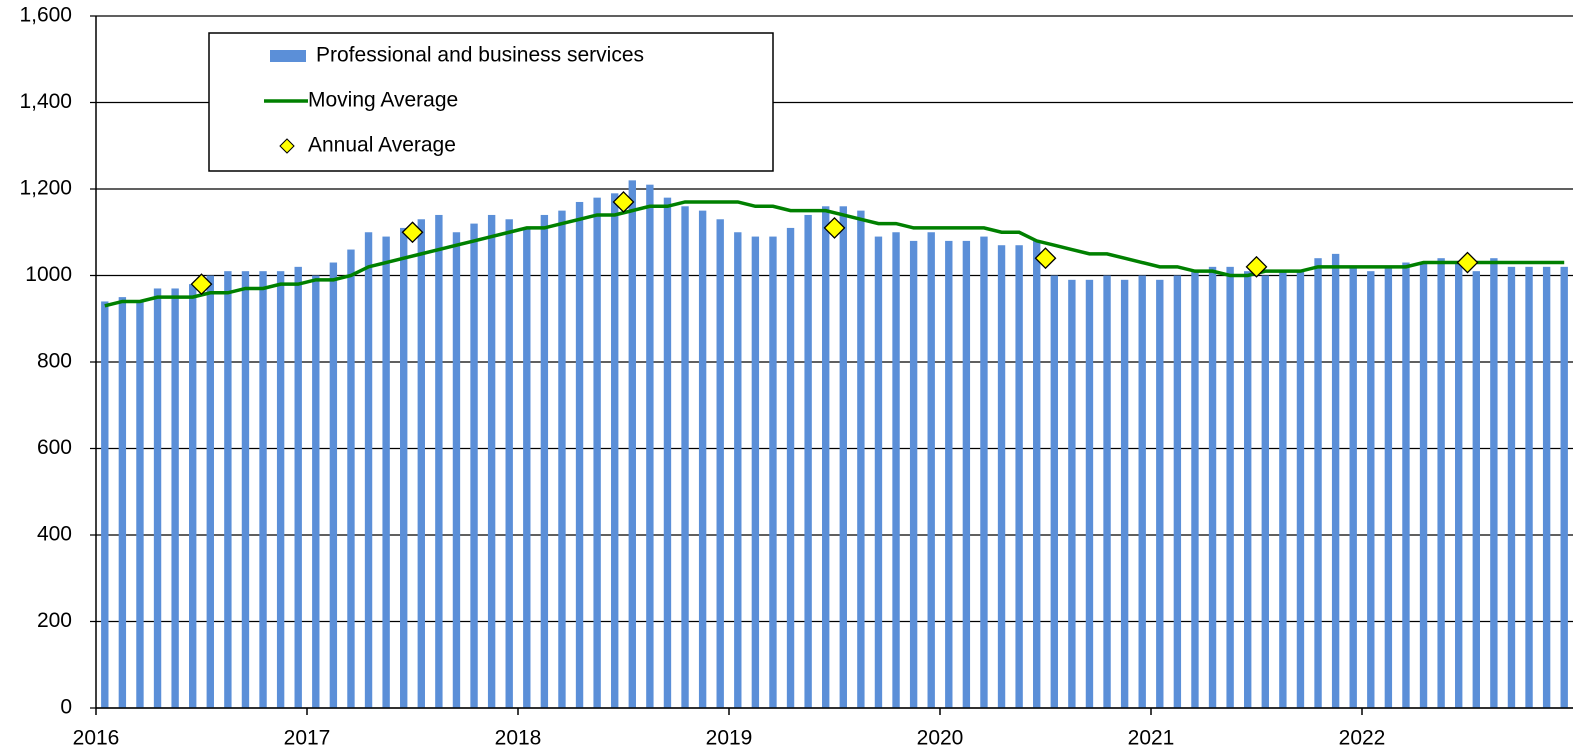  What do you see at coordinates (307, 738) in the screenshot?
I see `x-tick-label: 2017` at bounding box center [307, 738].